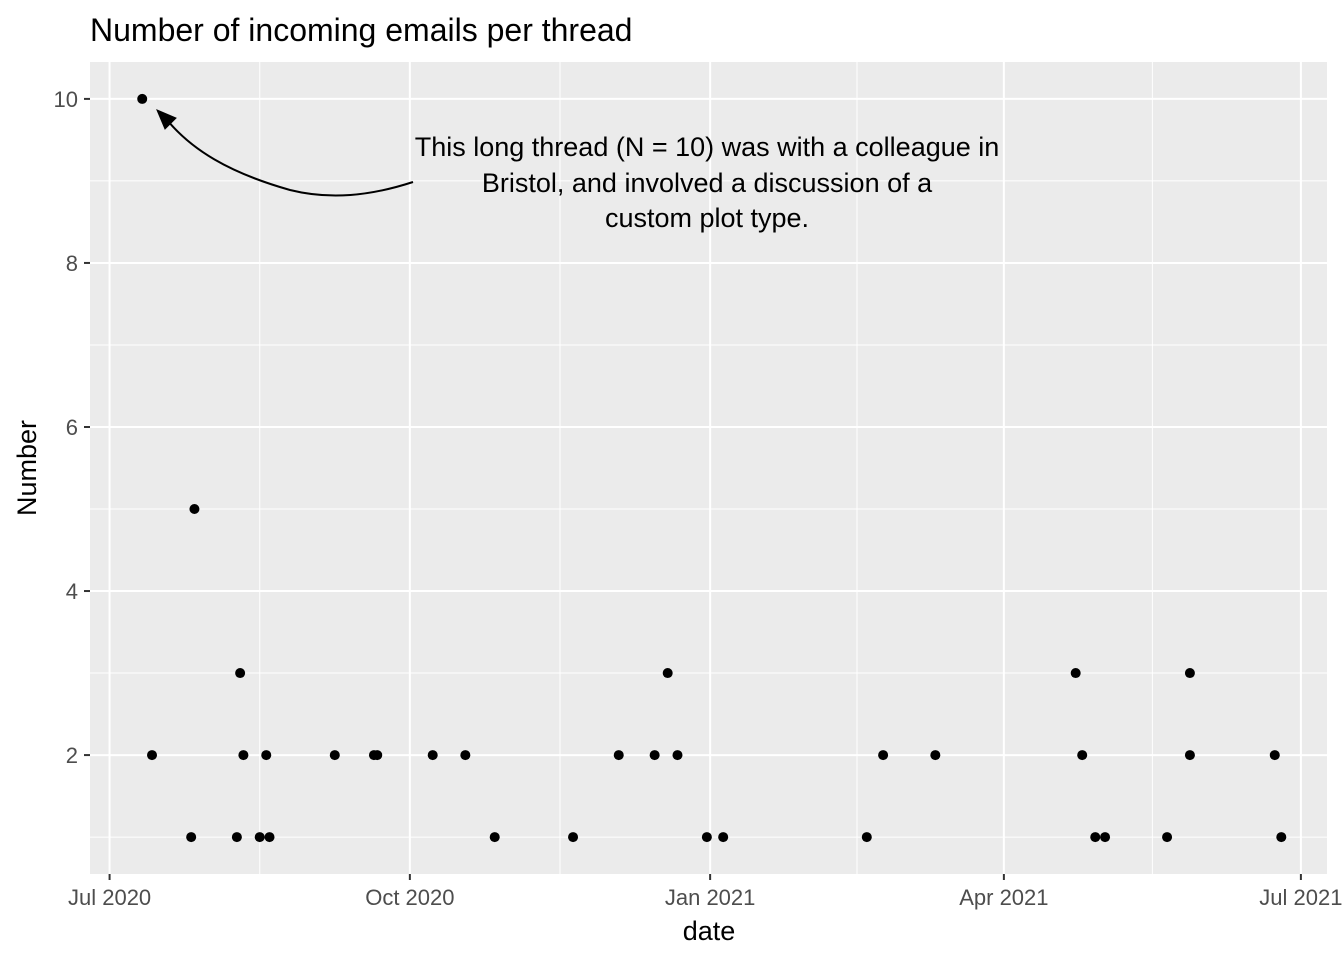 The width and height of the screenshot is (1344, 960). What do you see at coordinates (709, 931) in the screenshot?
I see `x-axis-title: date` at bounding box center [709, 931].